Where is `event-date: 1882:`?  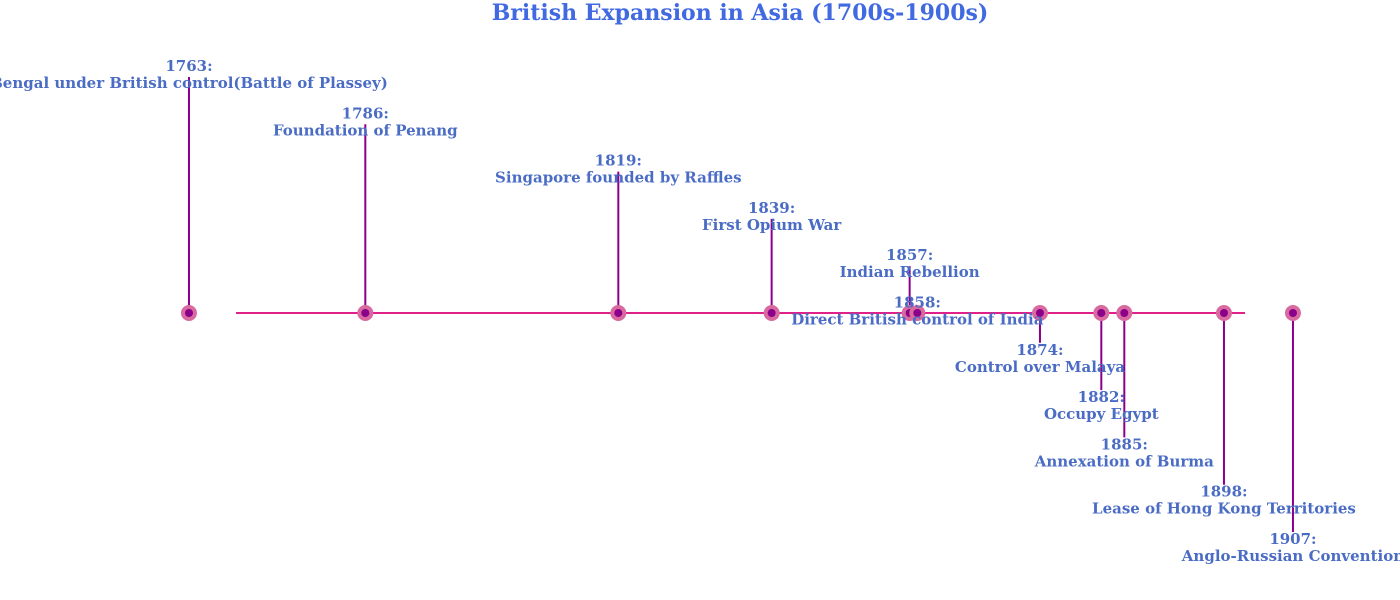
event-date: 1882: is located at coordinates (1101, 397).